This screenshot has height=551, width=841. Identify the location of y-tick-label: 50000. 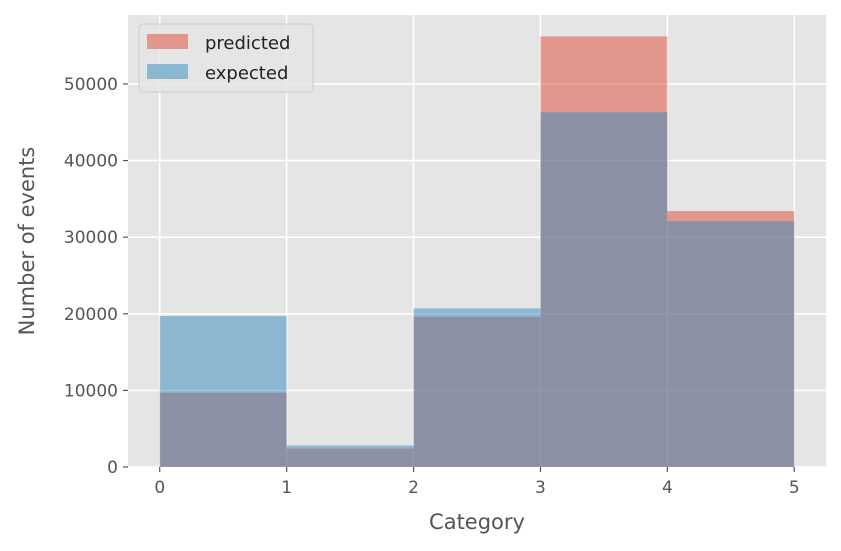
(91, 85).